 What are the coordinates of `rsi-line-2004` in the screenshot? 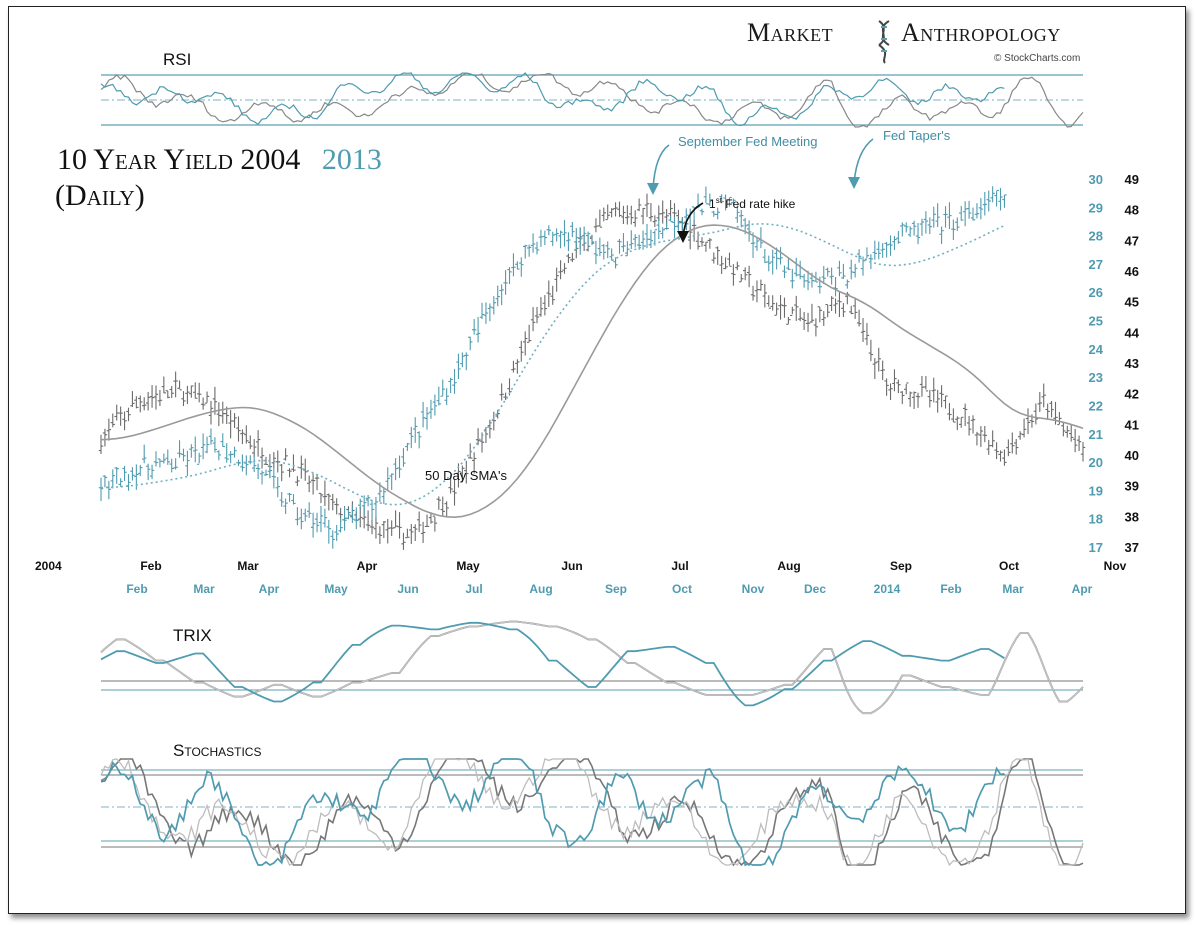 It's located at (592, 100).